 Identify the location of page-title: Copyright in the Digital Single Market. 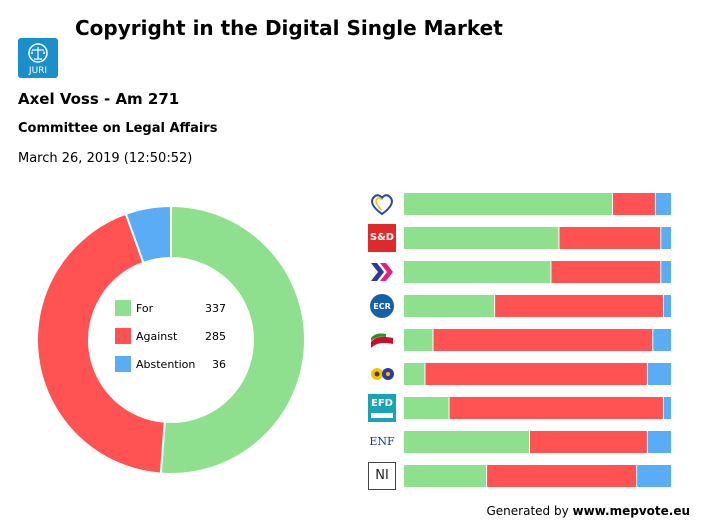
(289, 28).